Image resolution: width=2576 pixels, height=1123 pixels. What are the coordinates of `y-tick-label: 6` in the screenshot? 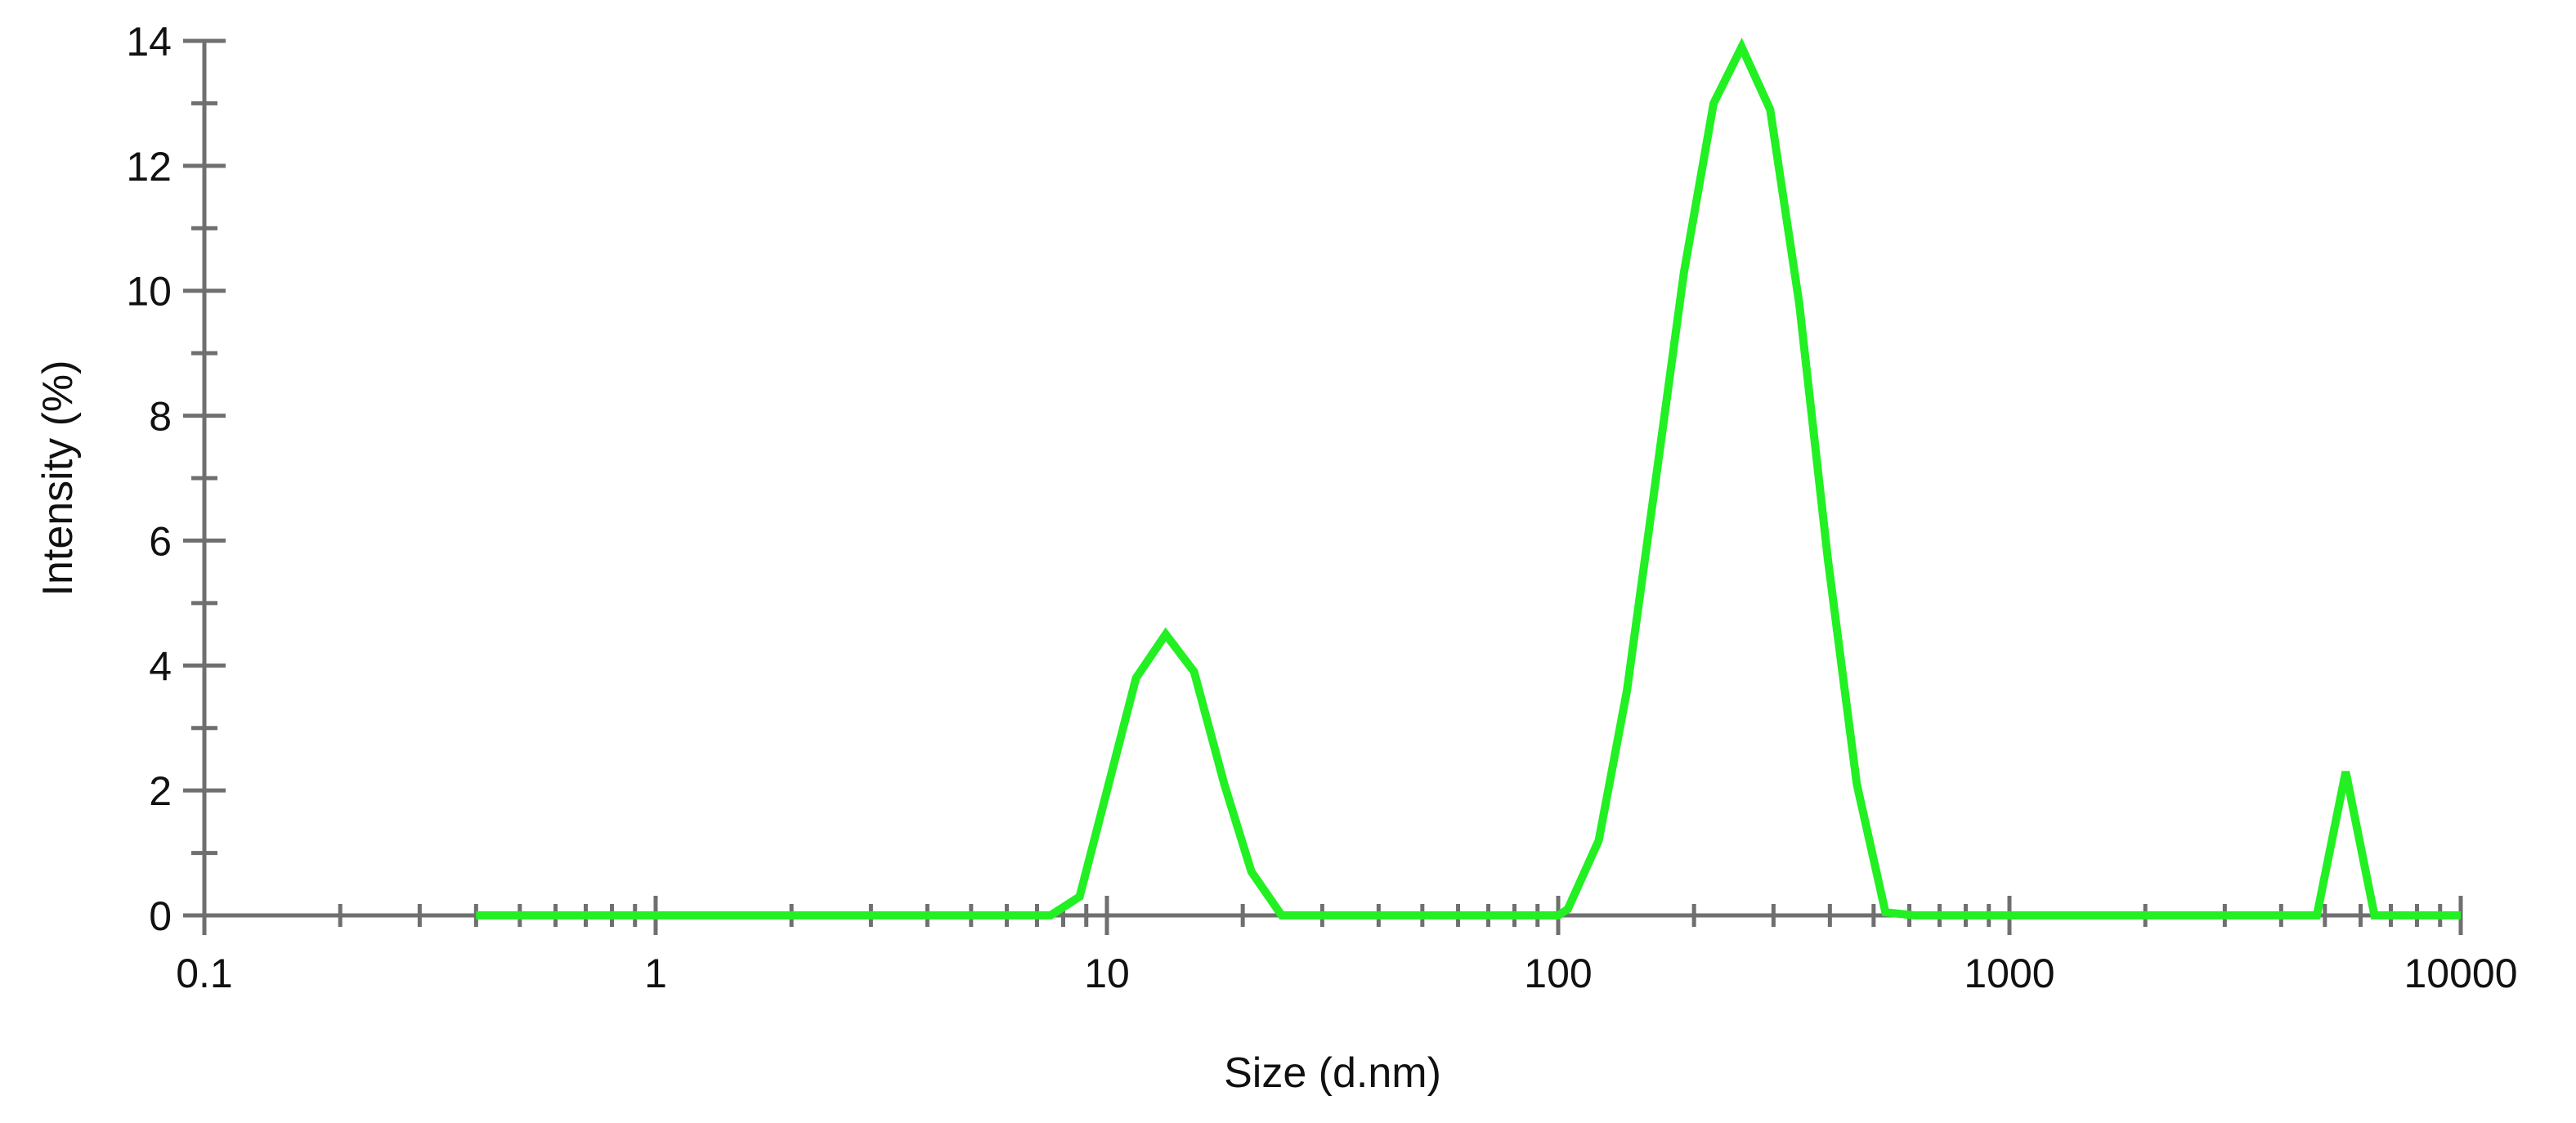 It's located at (160, 541).